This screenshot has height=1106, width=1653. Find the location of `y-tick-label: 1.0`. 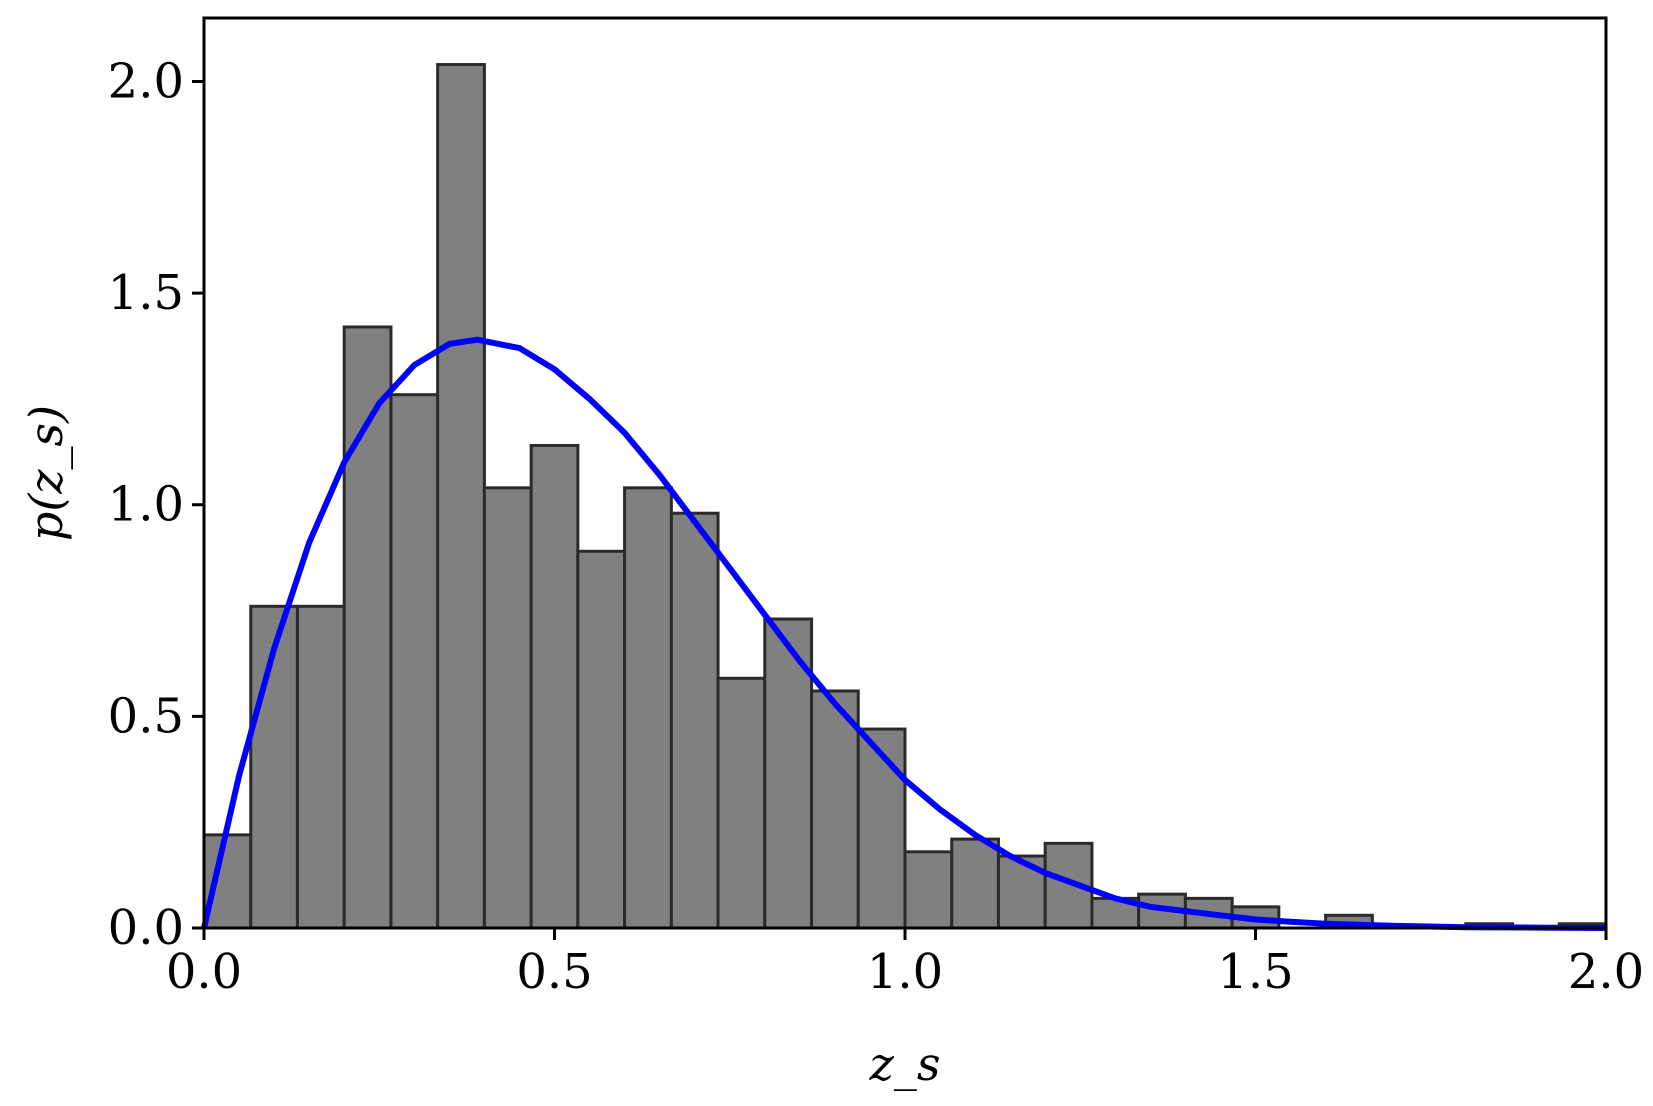

y-tick-label: 1.0 is located at coordinates (146, 505).